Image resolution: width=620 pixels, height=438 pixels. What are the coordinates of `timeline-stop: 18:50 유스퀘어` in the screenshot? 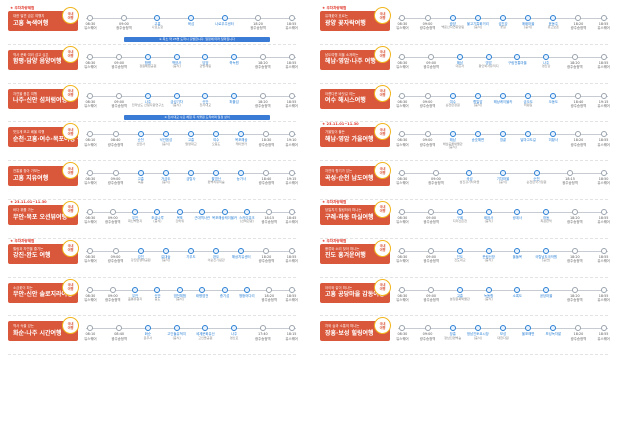 It's located at (603, 177).